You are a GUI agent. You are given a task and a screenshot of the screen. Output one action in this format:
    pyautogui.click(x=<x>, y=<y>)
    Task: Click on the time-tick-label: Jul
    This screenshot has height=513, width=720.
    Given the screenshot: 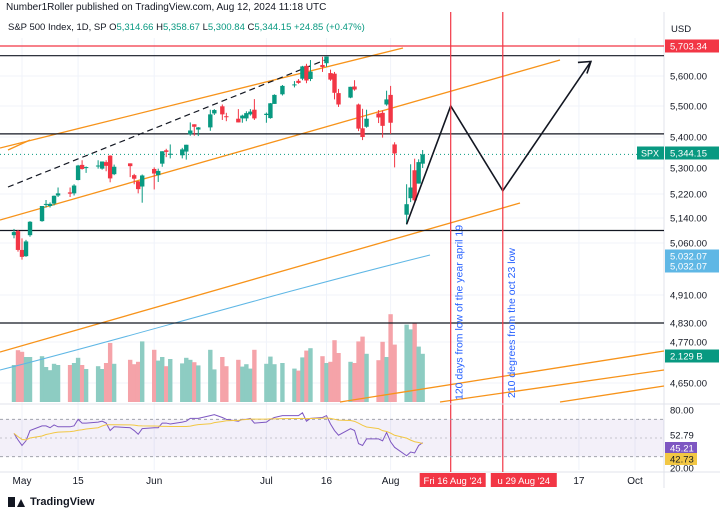 What is the action you would take?
    pyautogui.click(x=266, y=481)
    